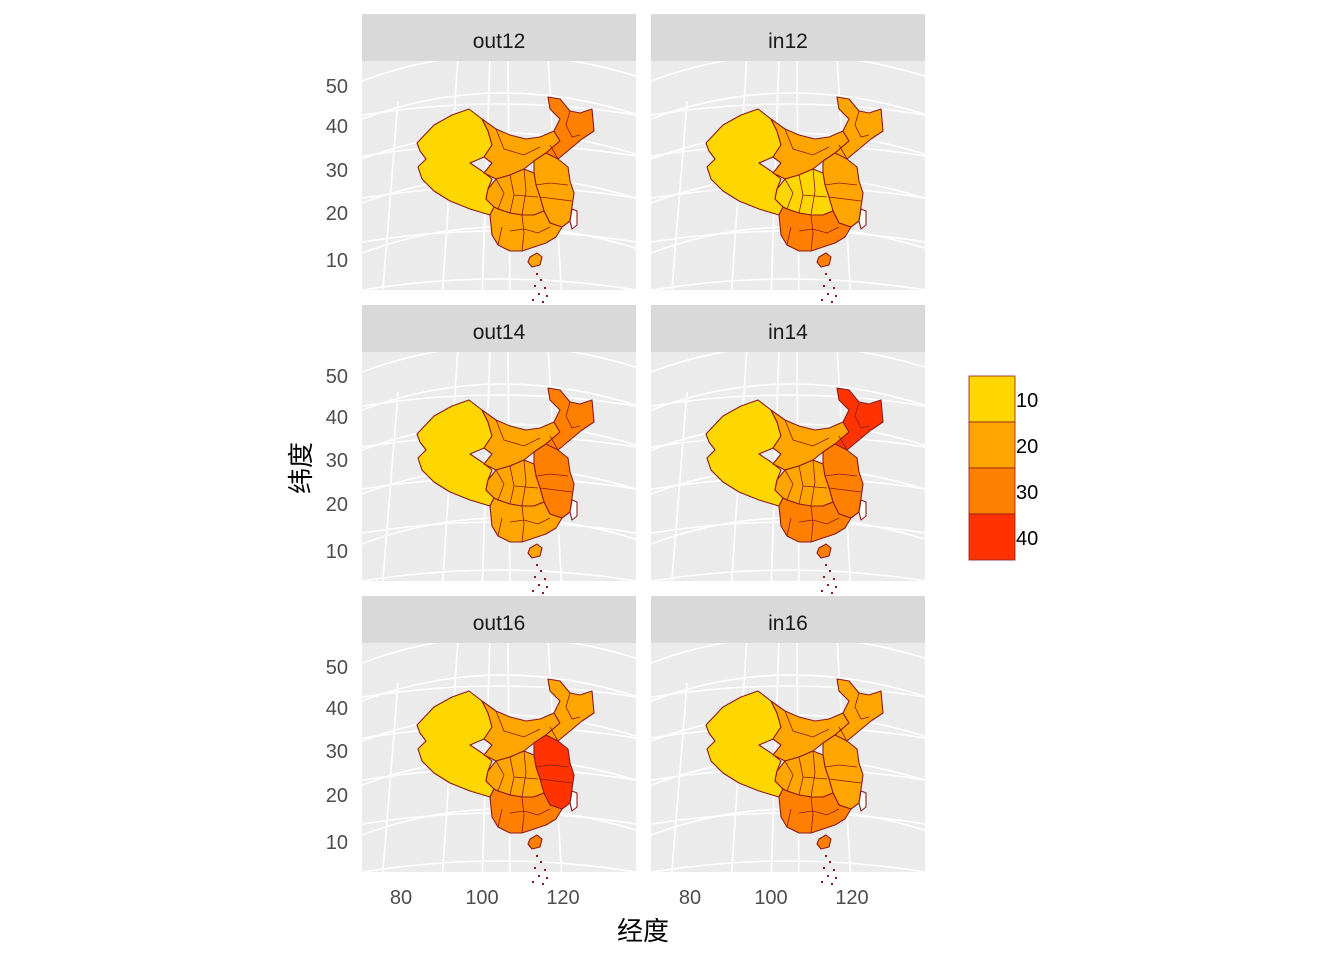 The height and width of the screenshot is (960, 1344). What do you see at coordinates (337, 464) in the screenshot?
I see `y-axis-row-2: 50 40 30 20 10` at bounding box center [337, 464].